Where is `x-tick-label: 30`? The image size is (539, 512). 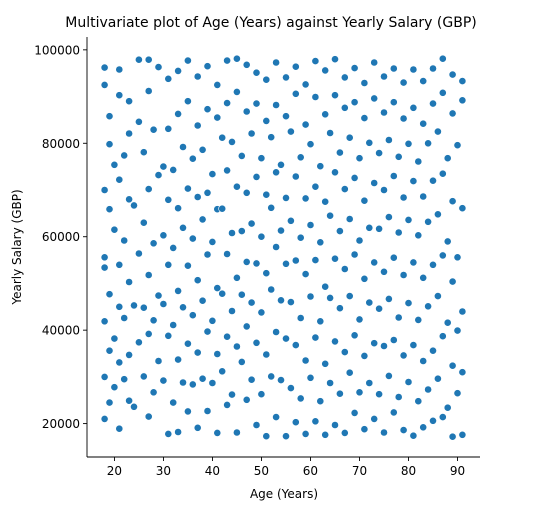 x-tick-label: 30 is located at coordinates (163, 471).